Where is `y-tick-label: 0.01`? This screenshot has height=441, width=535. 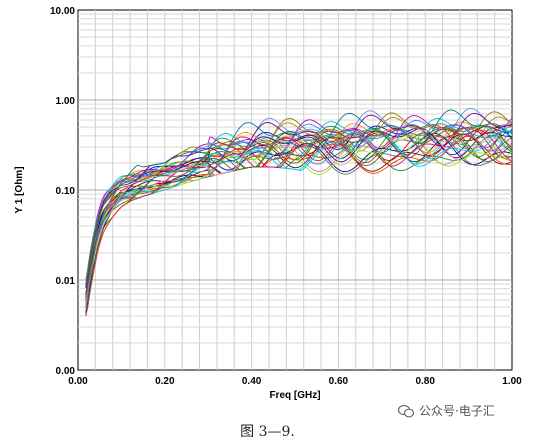
y-tick-label: 0.01 is located at coordinates (66, 281).